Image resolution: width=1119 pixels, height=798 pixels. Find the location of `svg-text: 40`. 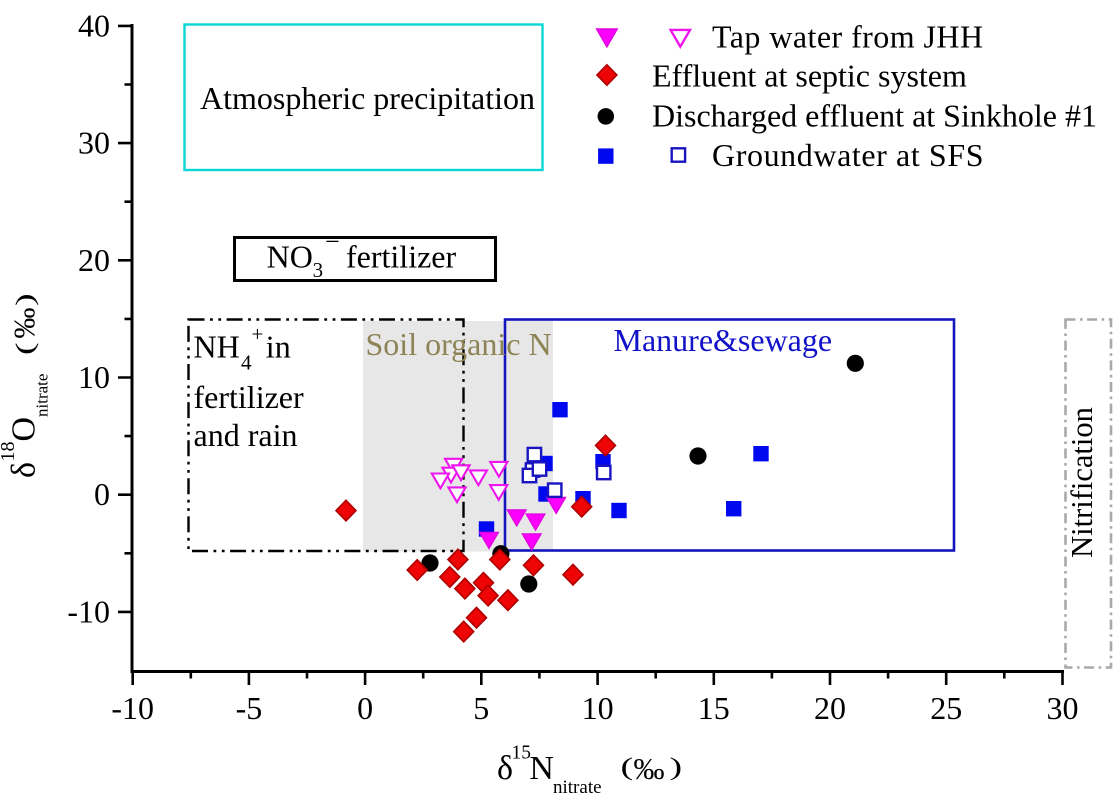

svg-text: 40 is located at coordinates (94, 25).